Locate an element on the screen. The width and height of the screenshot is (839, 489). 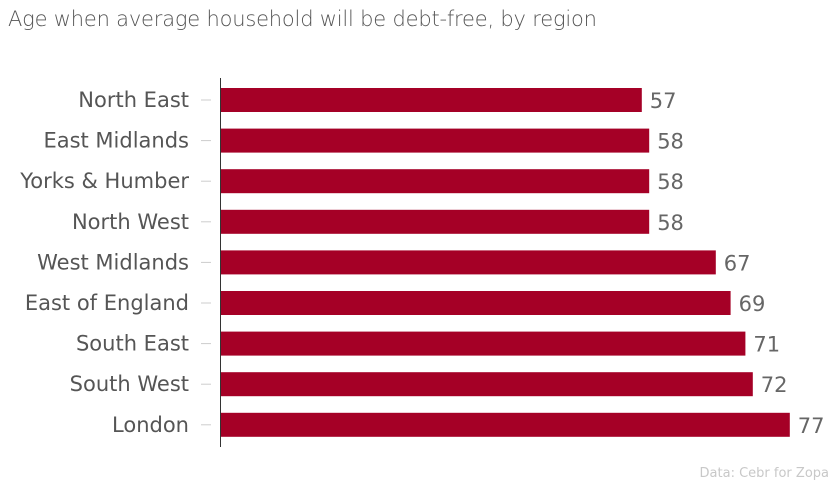
source-note: Data: Cebr for Zopa is located at coordinates (764, 473).